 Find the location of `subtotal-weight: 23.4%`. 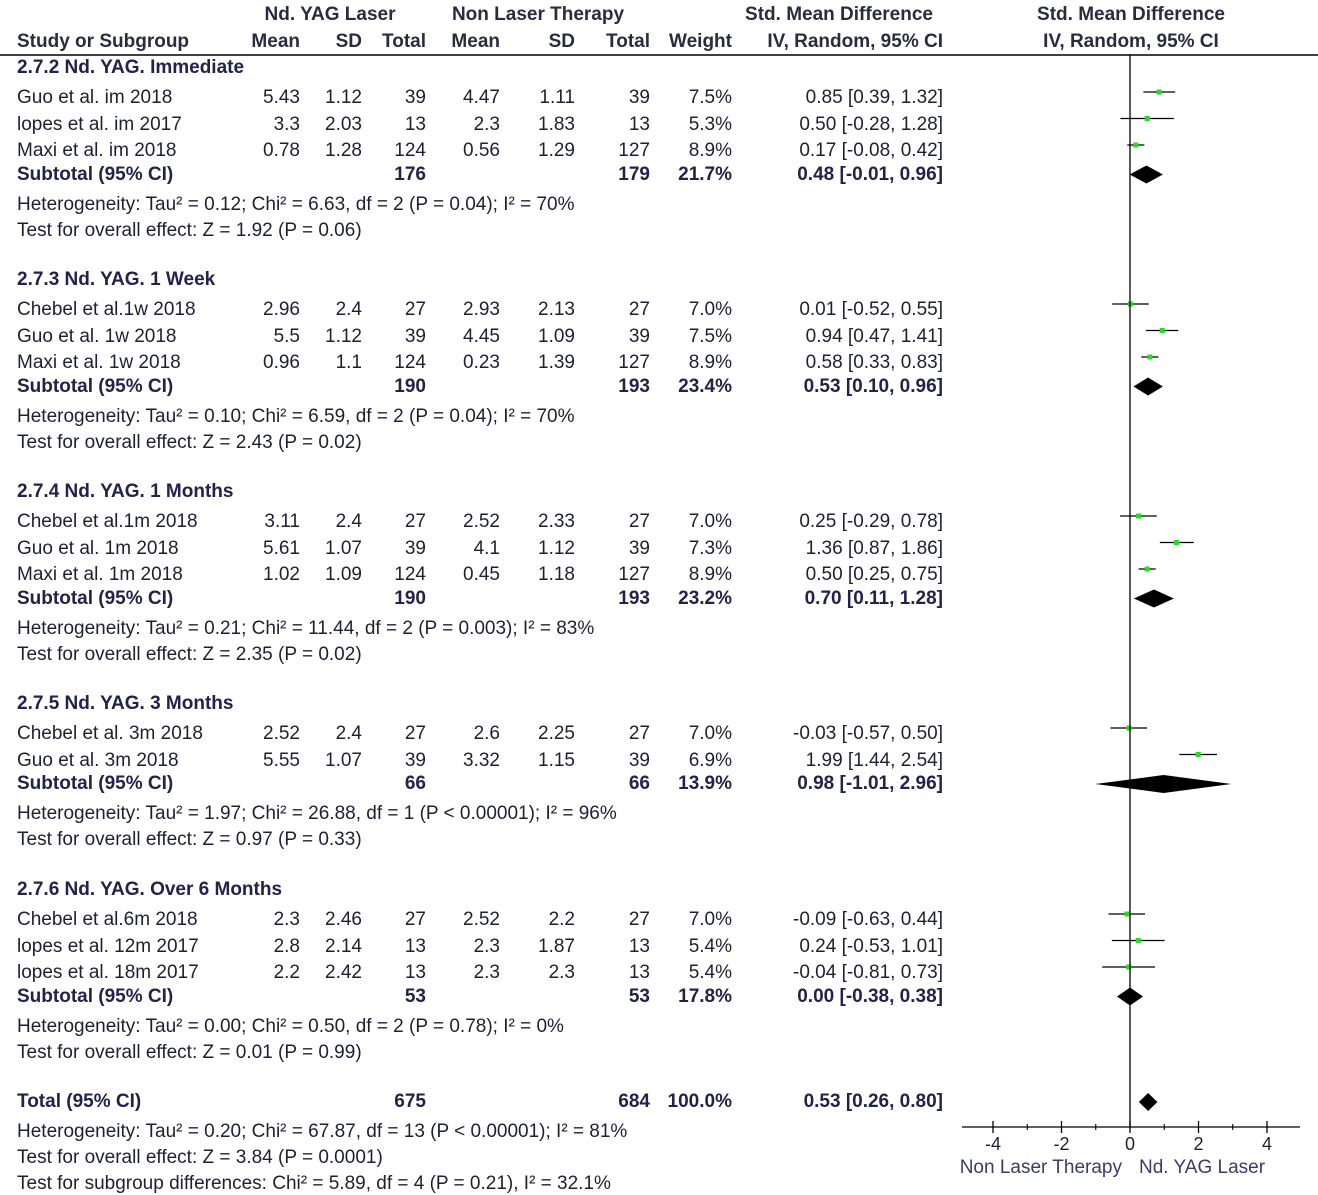

subtotal-weight: 23.4% is located at coordinates (705, 386).